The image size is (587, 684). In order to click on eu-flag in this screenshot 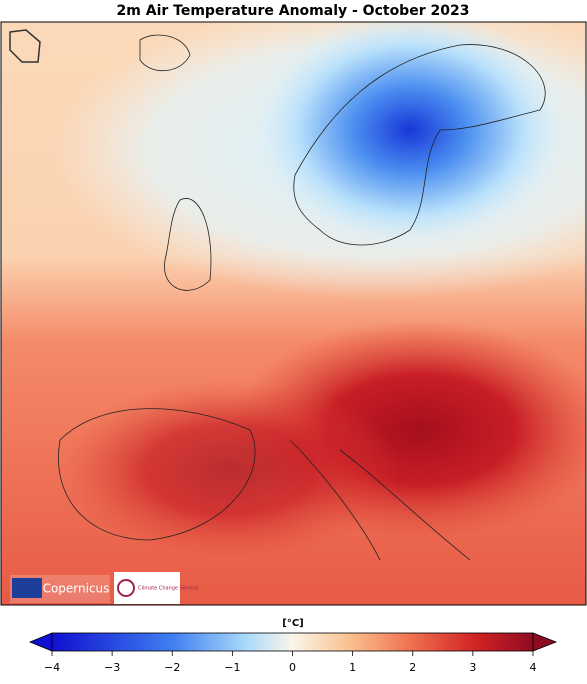, I will do `click(27, 588)`.